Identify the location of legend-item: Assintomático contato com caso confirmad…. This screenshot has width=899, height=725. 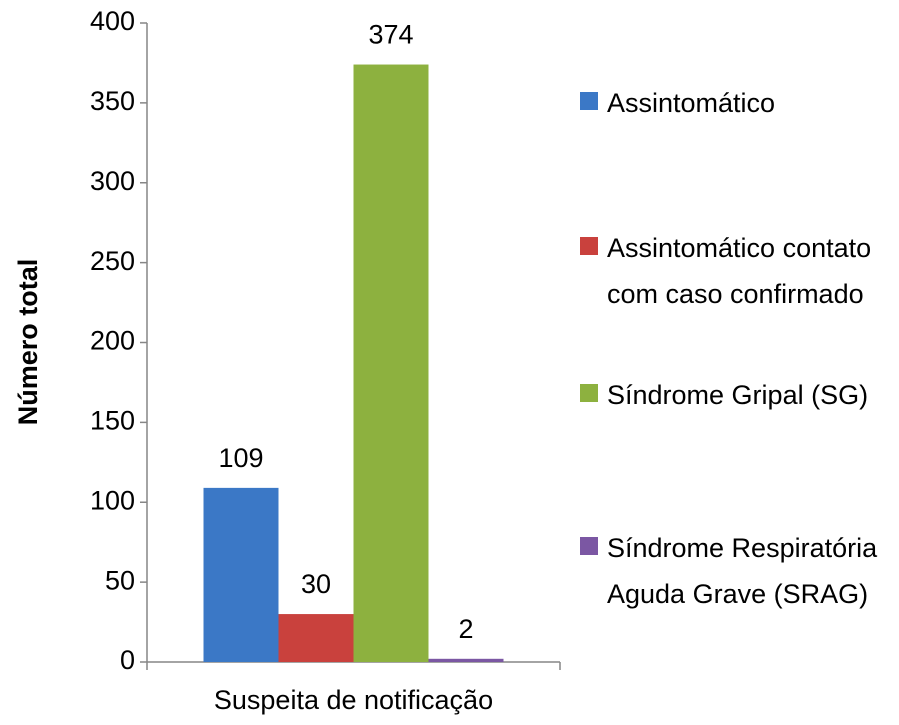
(730, 271).